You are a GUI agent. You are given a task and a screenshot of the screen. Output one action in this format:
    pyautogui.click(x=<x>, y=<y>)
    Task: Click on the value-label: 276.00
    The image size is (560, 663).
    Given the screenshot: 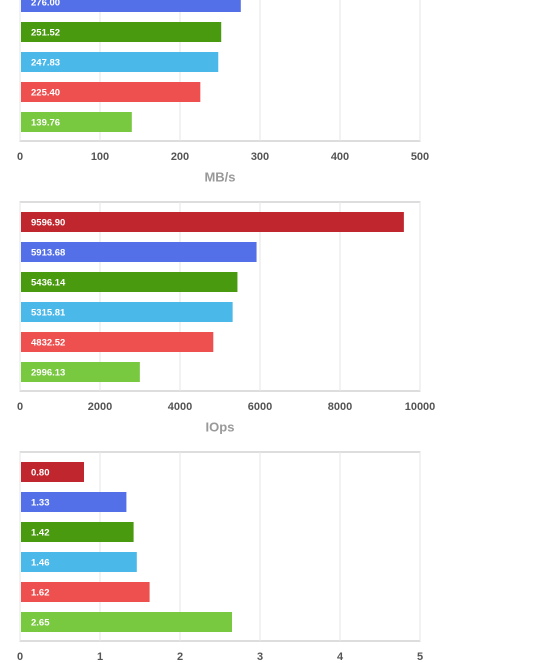 What is the action you would take?
    pyautogui.click(x=45, y=4)
    